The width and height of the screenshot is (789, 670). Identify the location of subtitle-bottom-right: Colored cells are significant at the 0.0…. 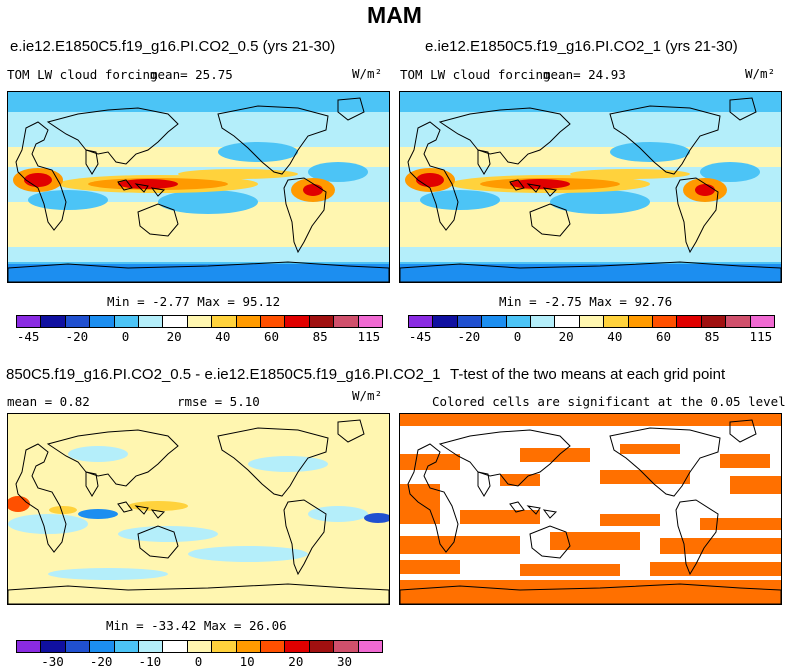
(609, 401).